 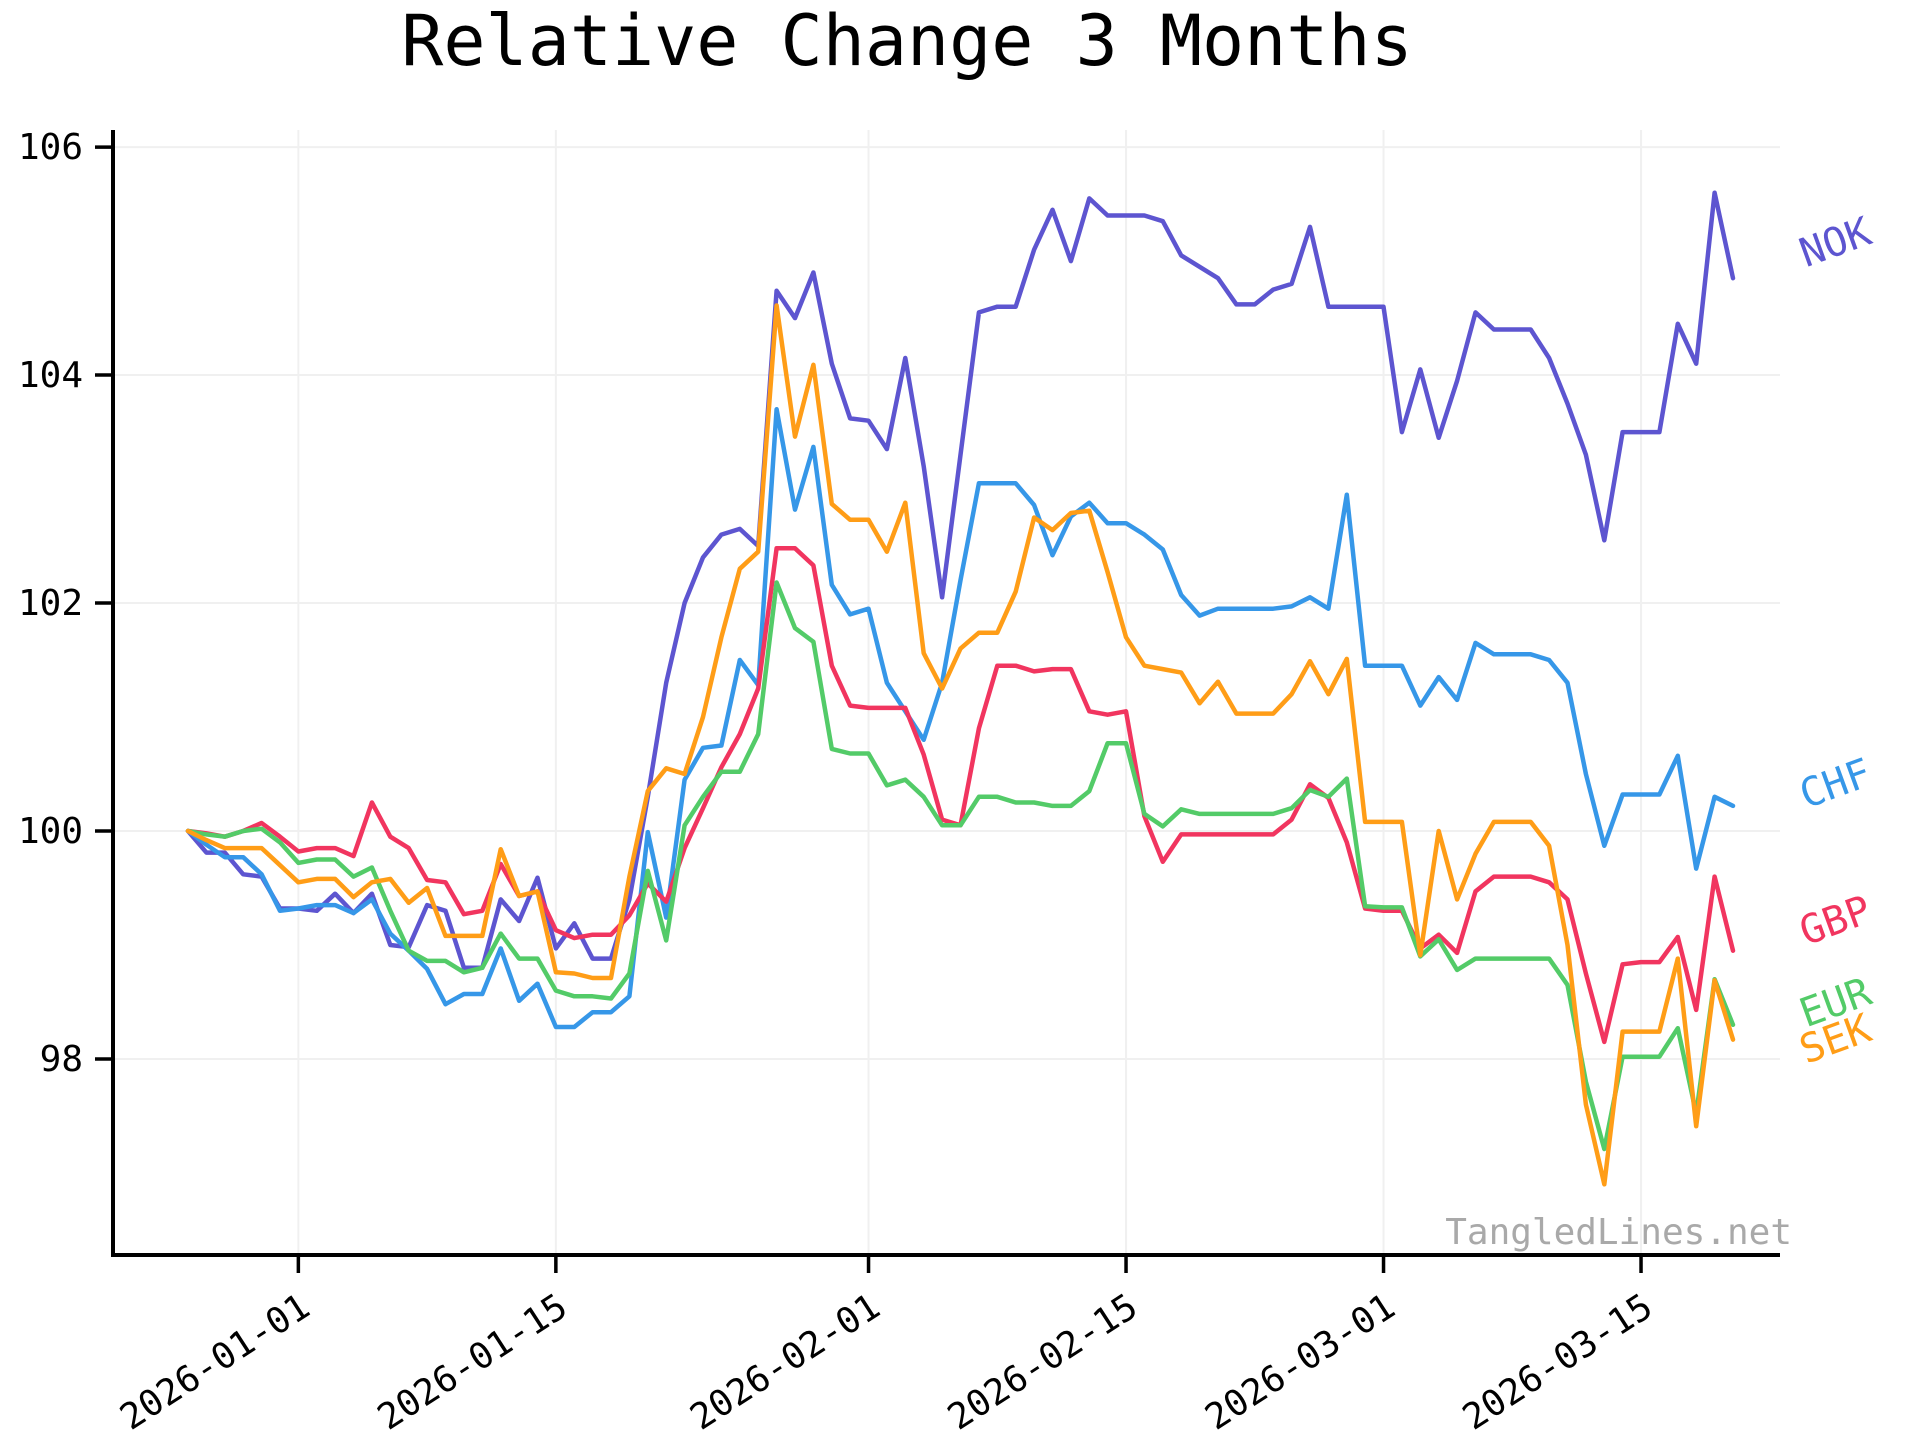 I want to click on y-tick-label: 98, so click(x=61, y=1059).